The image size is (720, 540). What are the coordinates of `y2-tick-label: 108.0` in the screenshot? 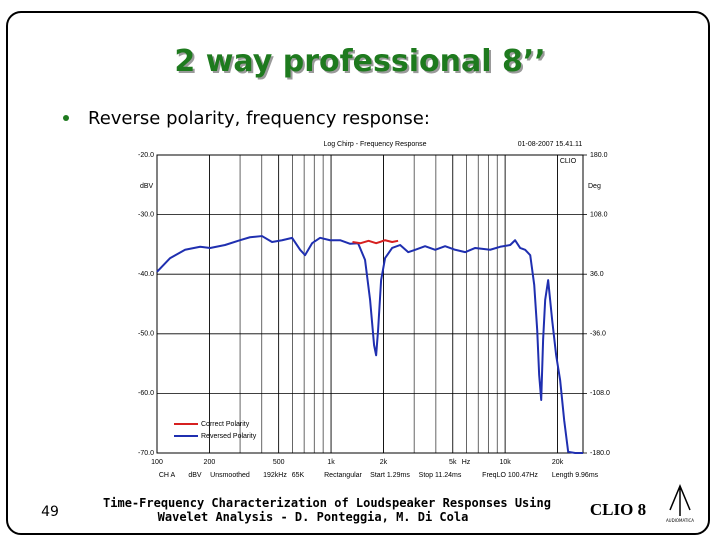 It's located at (599, 214).